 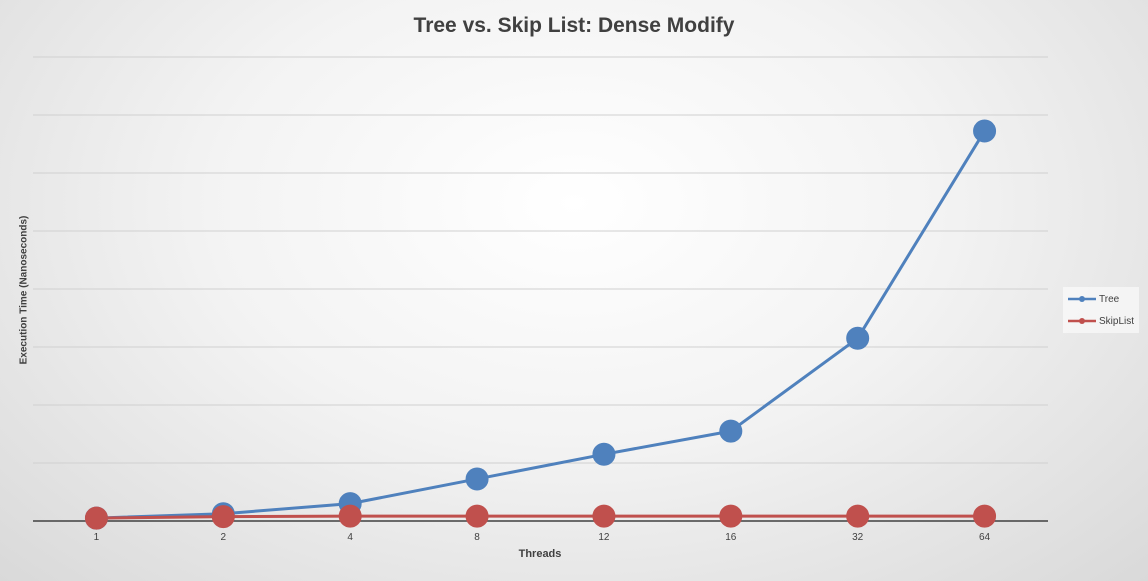 What do you see at coordinates (1101, 310) in the screenshot?
I see `legend: Tree SkipList` at bounding box center [1101, 310].